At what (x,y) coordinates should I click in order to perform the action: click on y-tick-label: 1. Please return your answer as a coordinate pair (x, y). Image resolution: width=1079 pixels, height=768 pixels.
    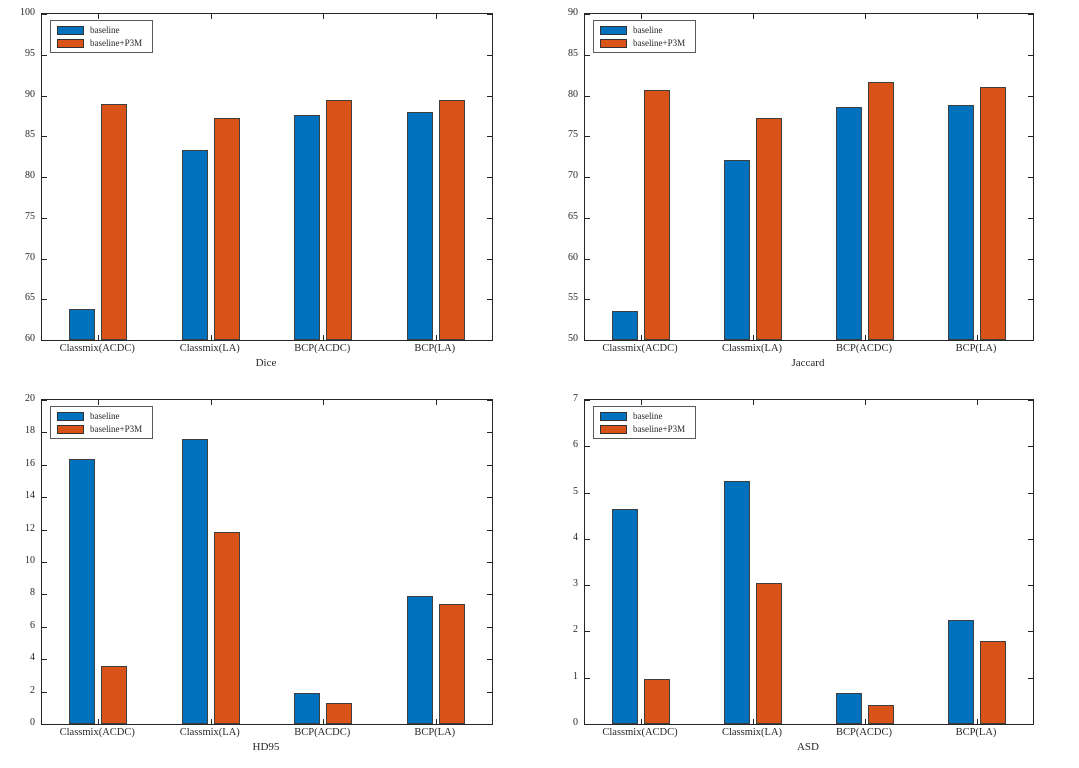
    Looking at the image, I should click on (575, 676).